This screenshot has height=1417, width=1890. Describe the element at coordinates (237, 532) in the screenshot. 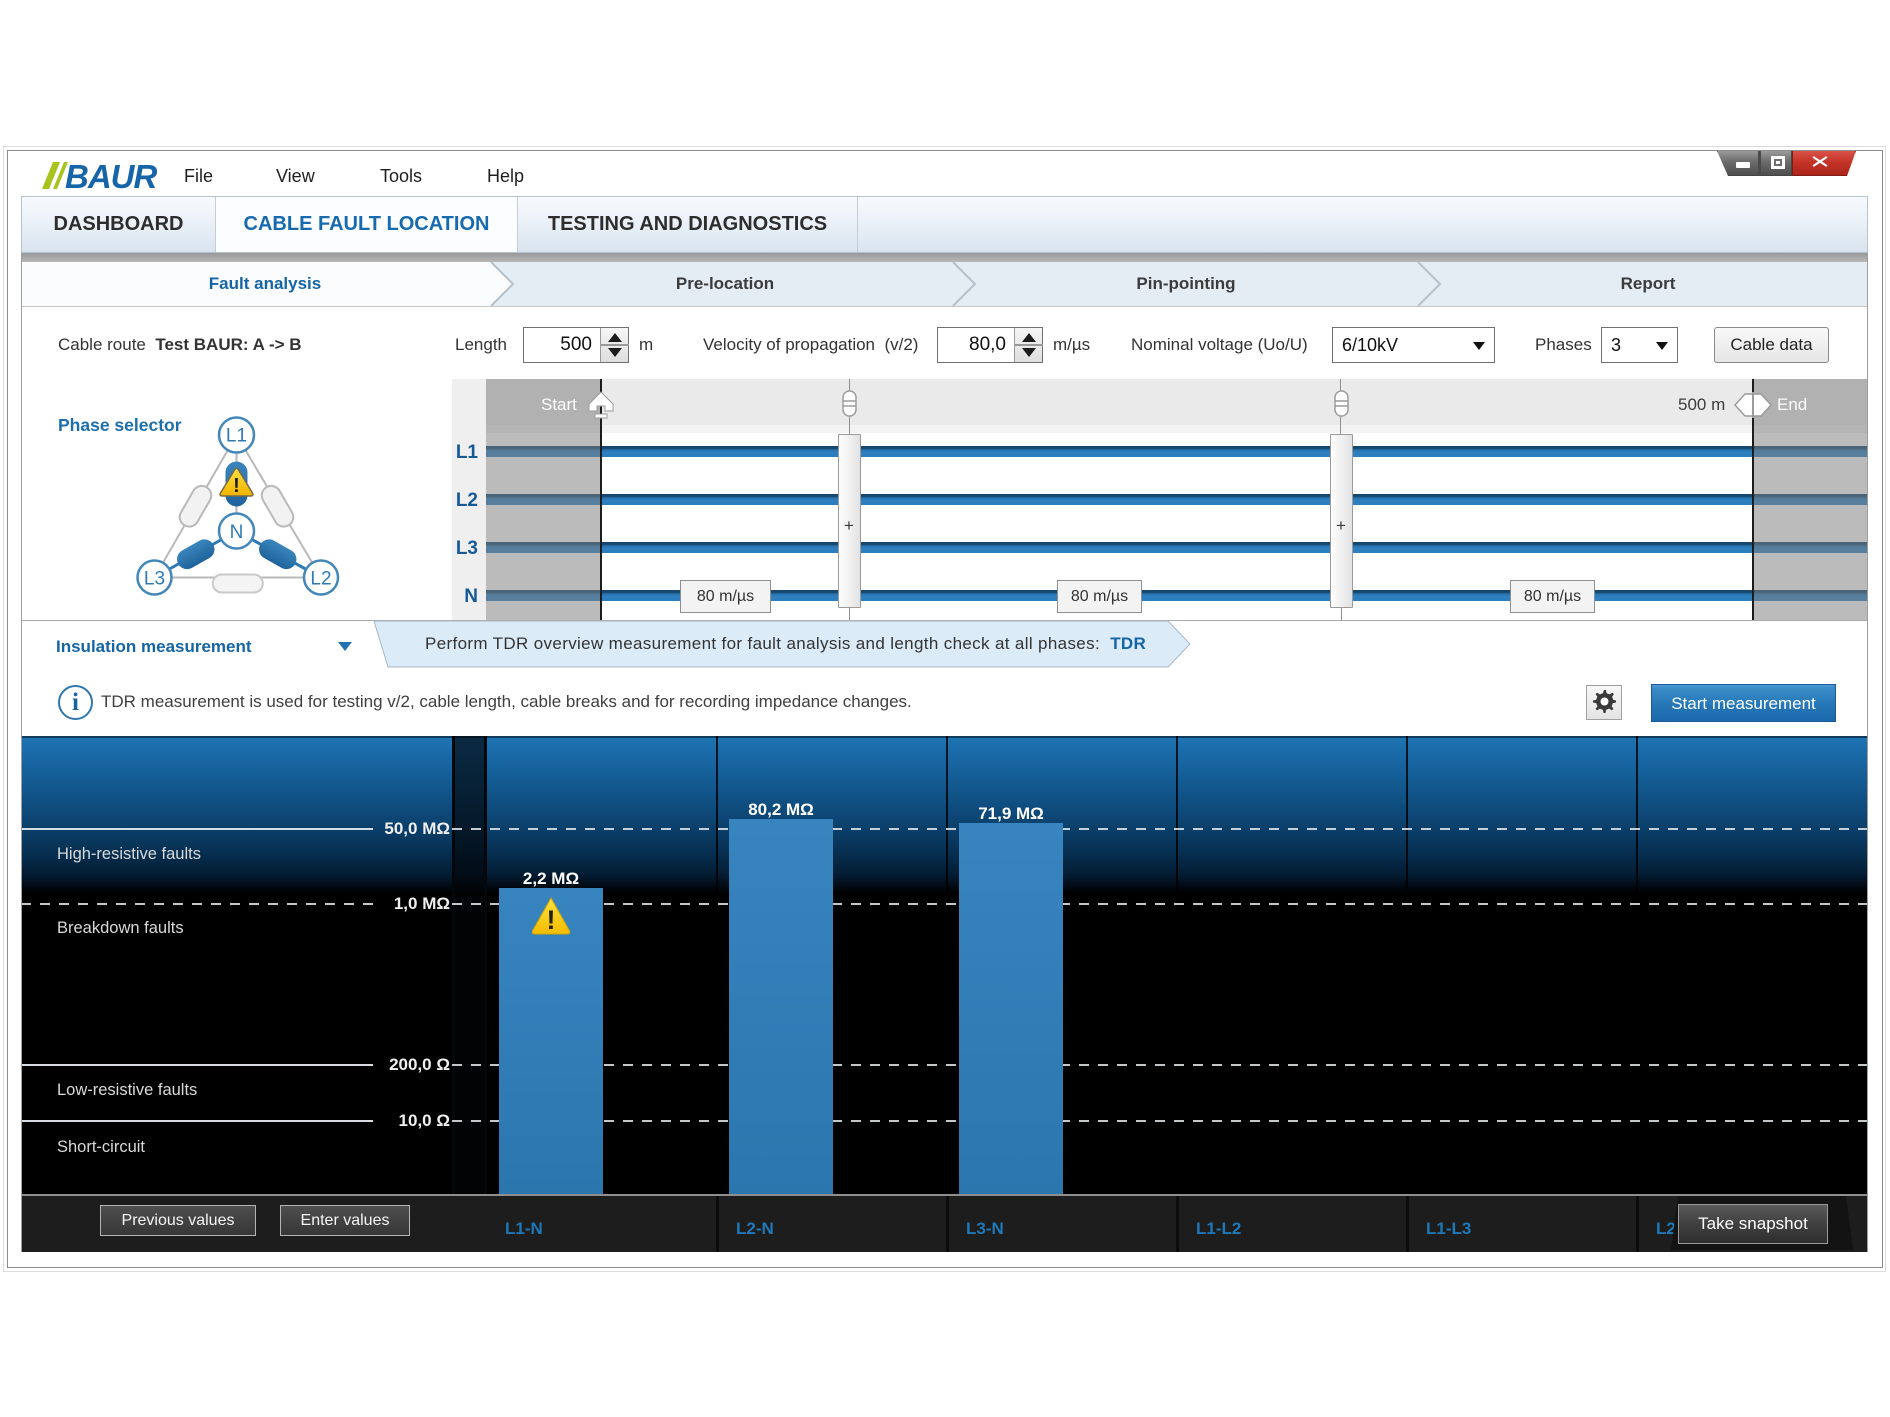

I see `svg-text: N` at that location.